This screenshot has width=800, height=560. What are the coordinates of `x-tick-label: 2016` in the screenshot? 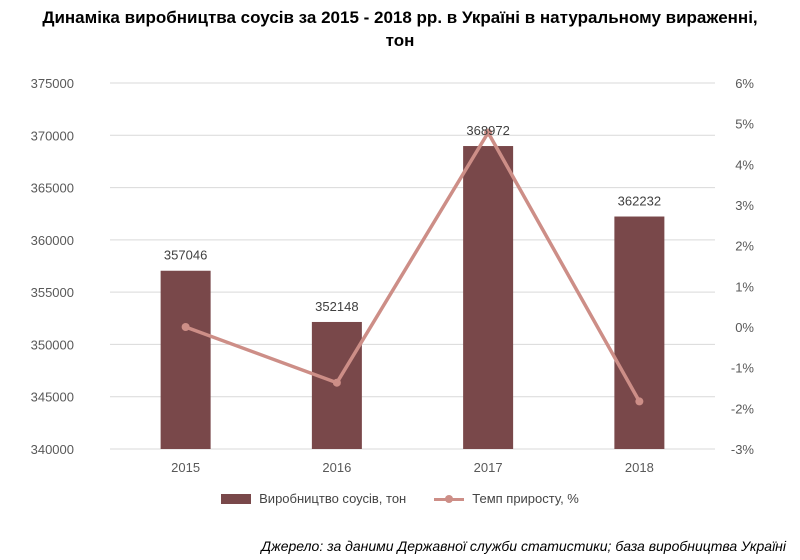 It's located at (336, 467).